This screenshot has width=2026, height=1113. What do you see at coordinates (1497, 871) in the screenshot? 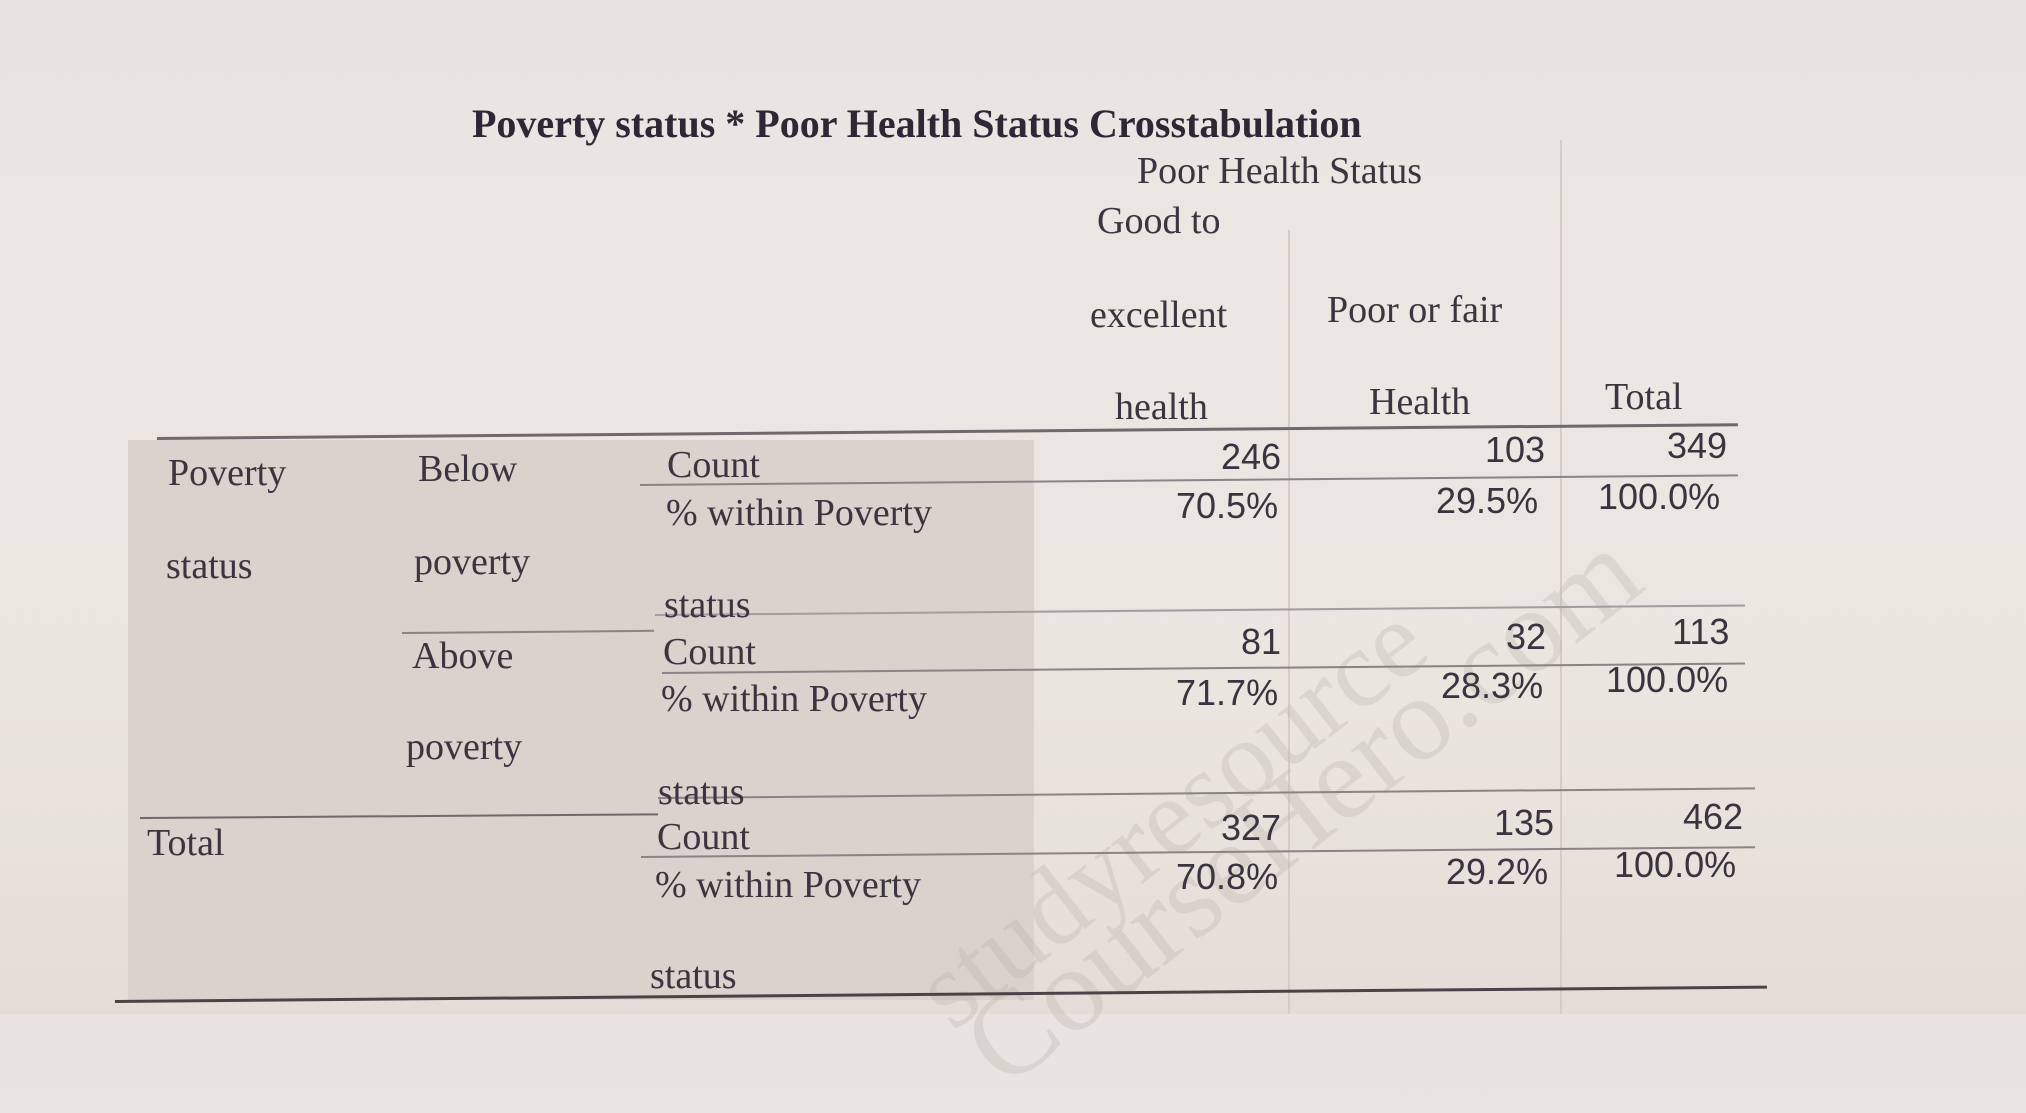
I see `total-pct-poor: 29.2%` at bounding box center [1497, 871].